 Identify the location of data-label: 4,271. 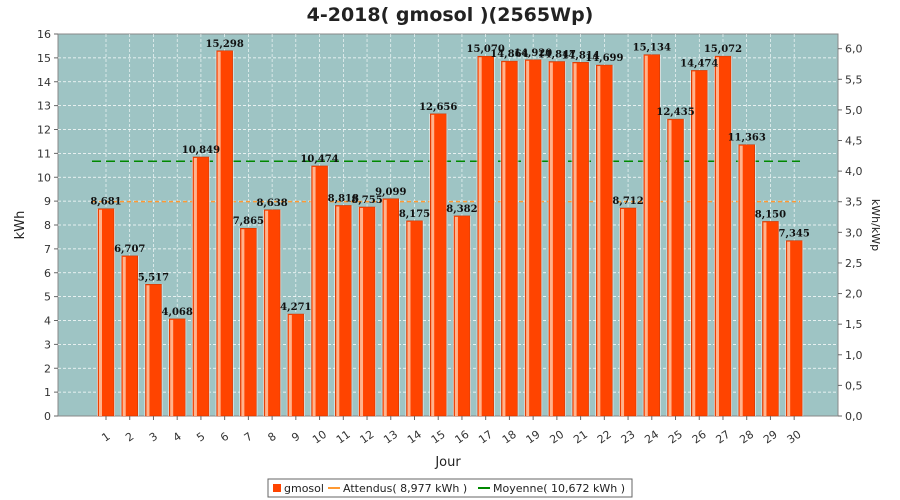
(295, 307).